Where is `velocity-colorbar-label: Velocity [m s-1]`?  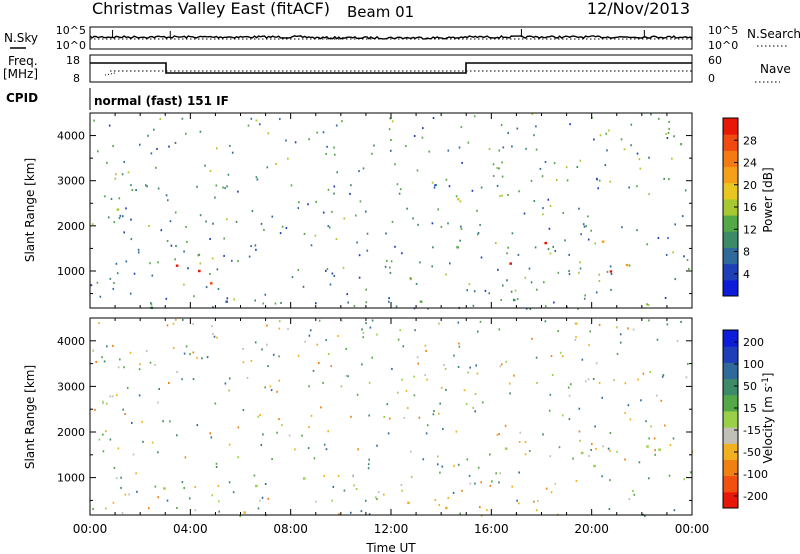 velocity-colorbar-label: Velocity [m s-1] is located at coordinates (768, 418).